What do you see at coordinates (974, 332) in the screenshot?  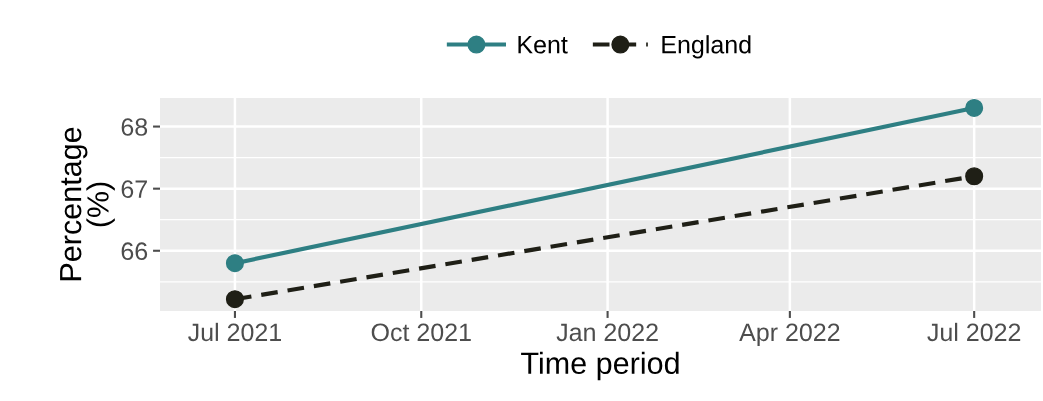 I see `x-tick-label: Jul 2022` at bounding box center [974, 332].